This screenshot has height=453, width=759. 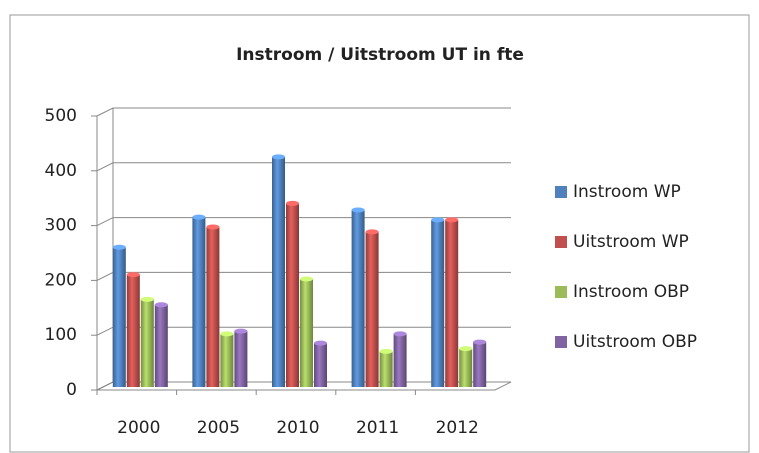 I want to click on chart-title: Instroom / Uitstroom UT in fte, so click(x=380, y=55).